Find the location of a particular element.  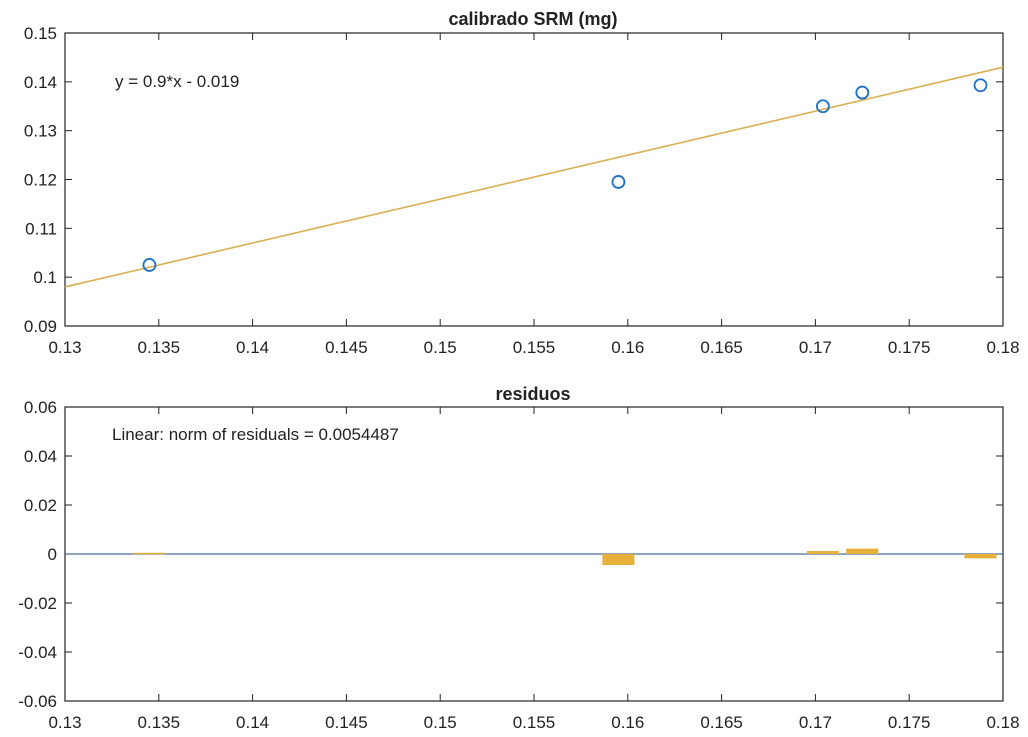

calibration-x-tick-label: 0.13 is located at coordinates (64, 347).